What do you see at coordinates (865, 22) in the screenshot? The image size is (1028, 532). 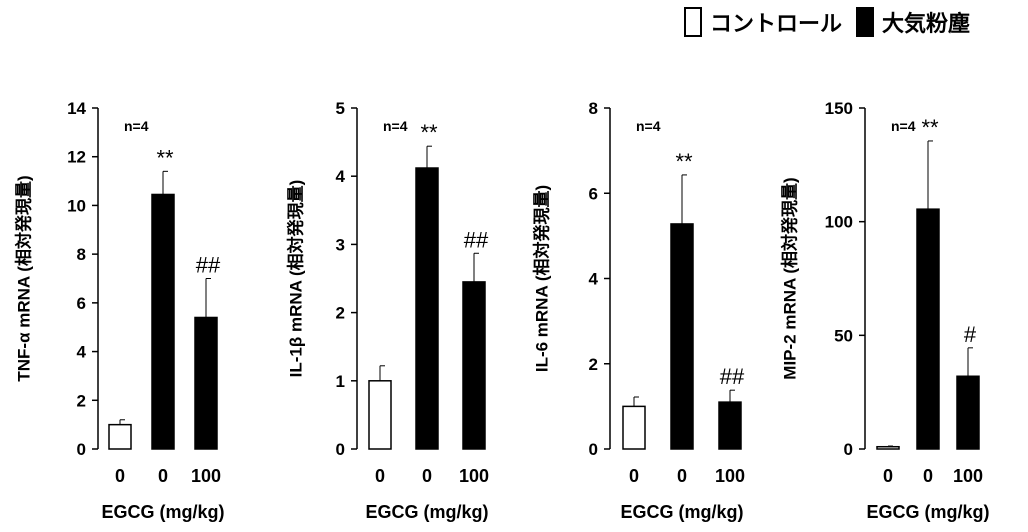 I see `legend-swatch-exposed` at bounding box center [865, 22].